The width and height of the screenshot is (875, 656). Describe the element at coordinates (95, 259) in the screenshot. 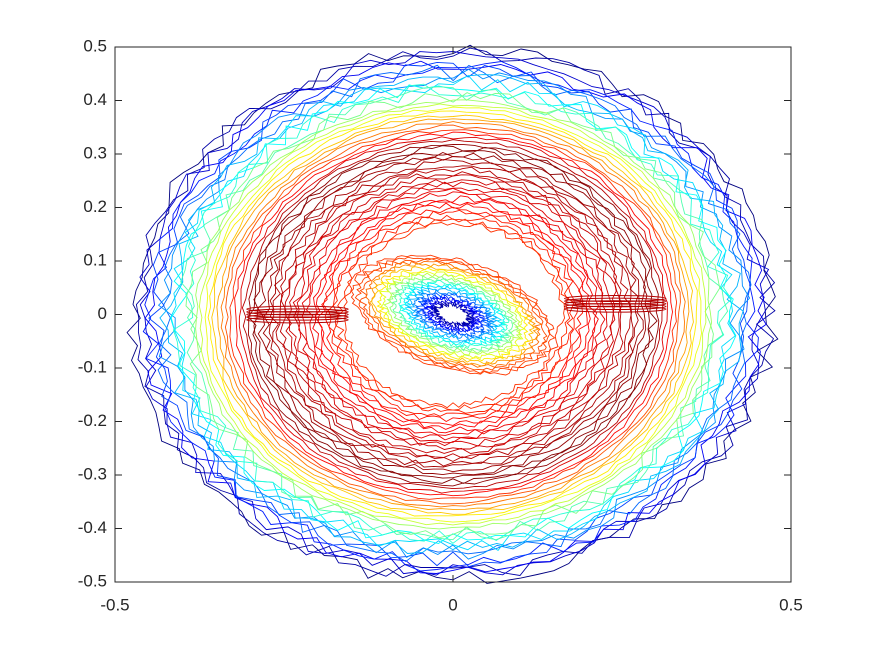

I see `y-tick-label: 0.1` at that location.